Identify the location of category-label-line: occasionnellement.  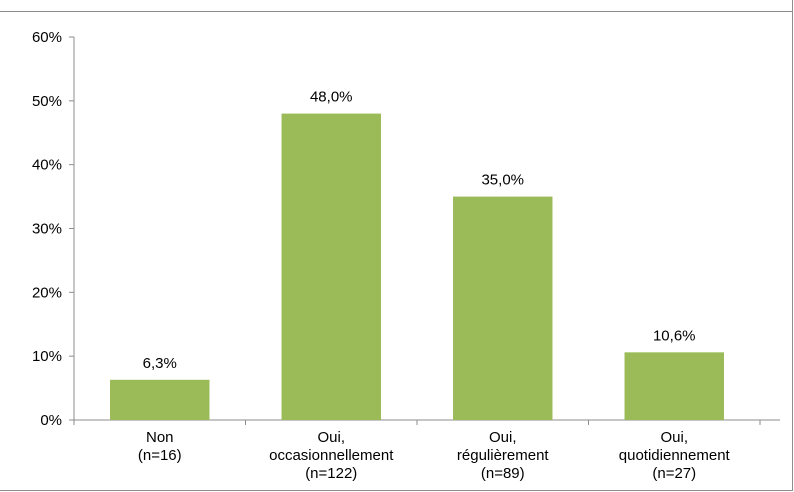
(331, 455).